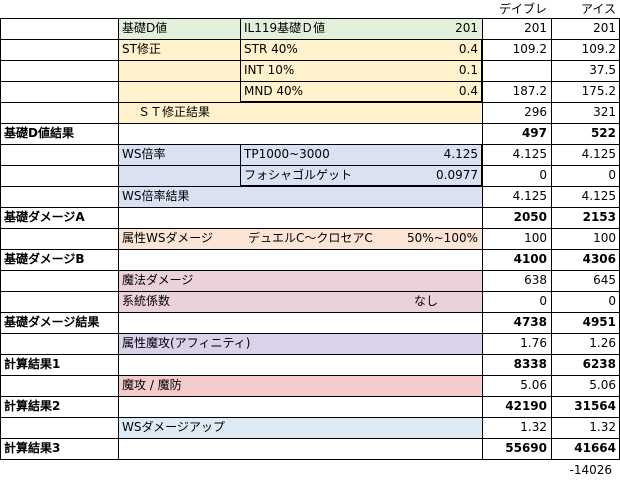 This screenshot has width=620, height=481. I want to click on row-label: WS倍率, so click(144, 154).